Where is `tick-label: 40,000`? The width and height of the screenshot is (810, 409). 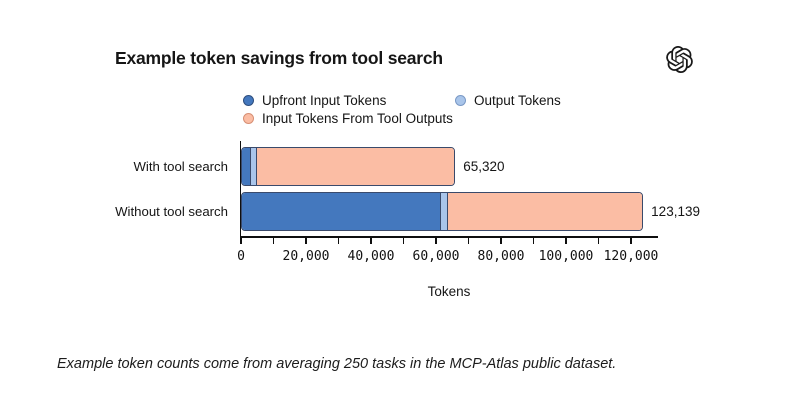
tick-label: 40,000 is located at coordinates (371, 256).